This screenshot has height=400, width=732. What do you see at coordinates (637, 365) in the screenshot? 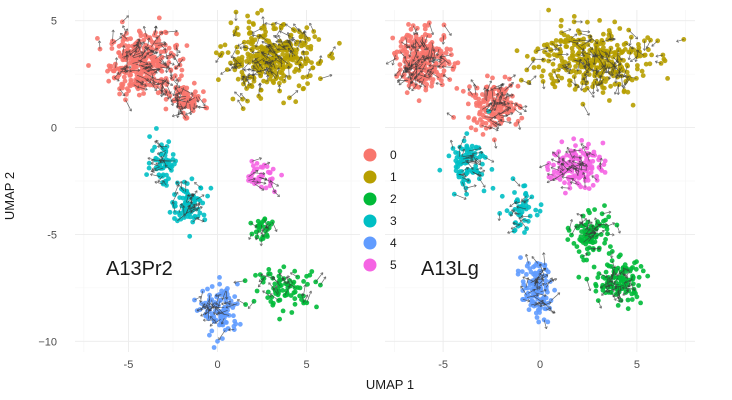
I see `x-tick-label: 5` at bounding box center [637, 365].